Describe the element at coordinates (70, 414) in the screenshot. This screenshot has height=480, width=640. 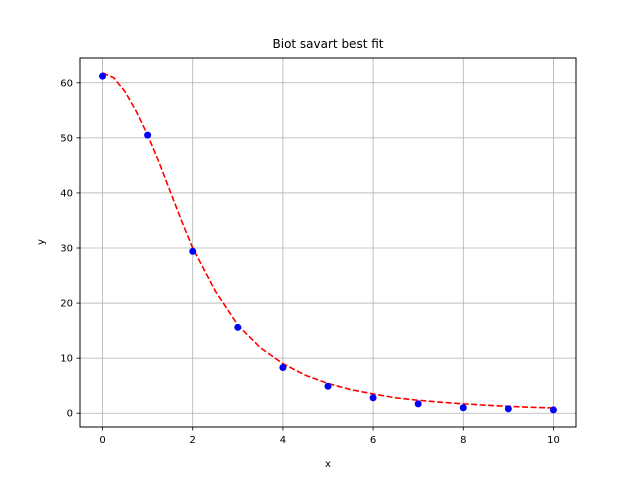
I see `y-tick-label: 0` at that location.